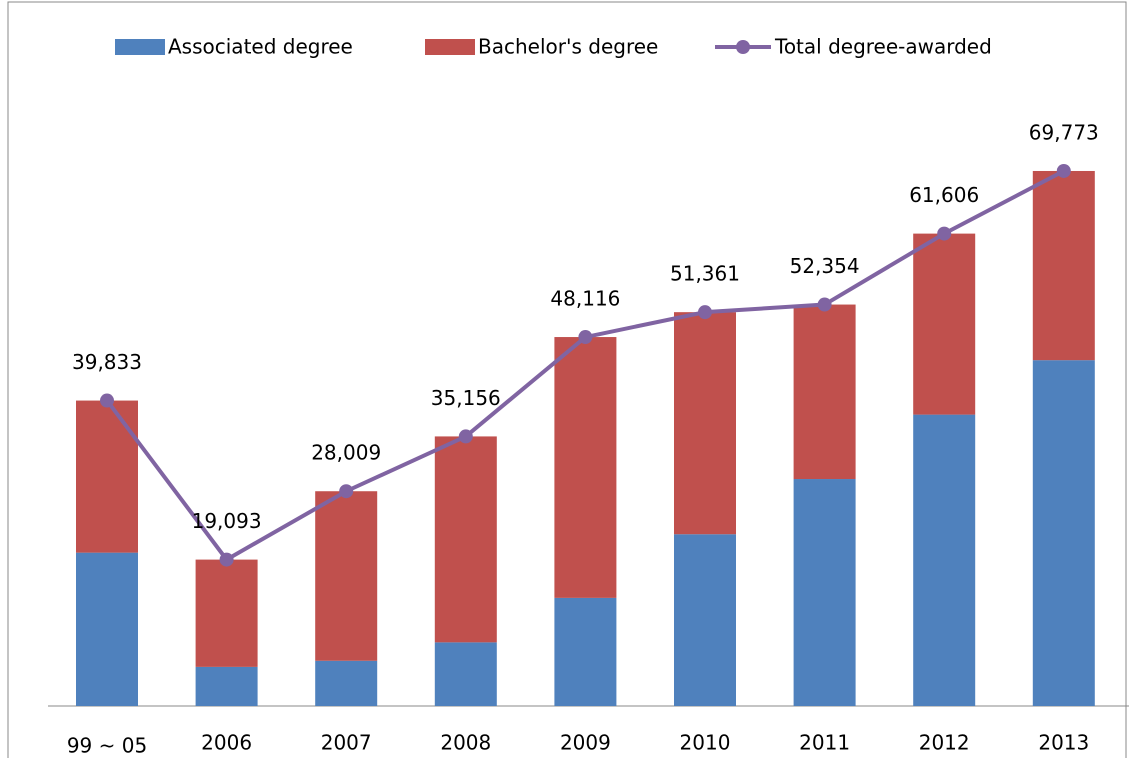 The height and width of the screenshot is (758, 1129). I want to click on x-tick-label: 2012, so click(944, 743).